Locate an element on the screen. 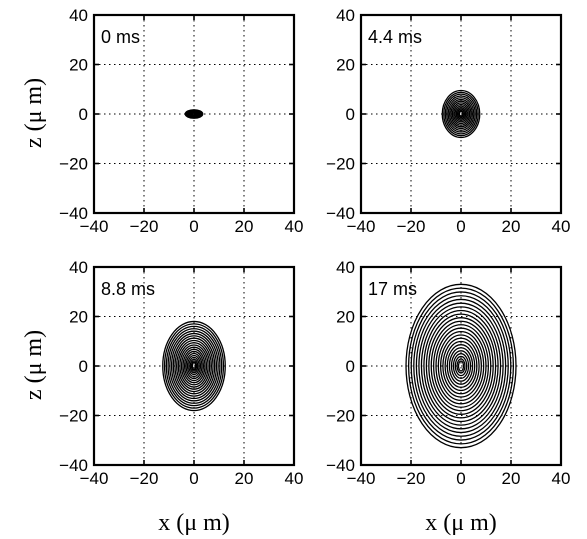 The width and height of the screenshot is (587, 539). ylabel-top: z (μ m) is located at coordinates (34, 113).